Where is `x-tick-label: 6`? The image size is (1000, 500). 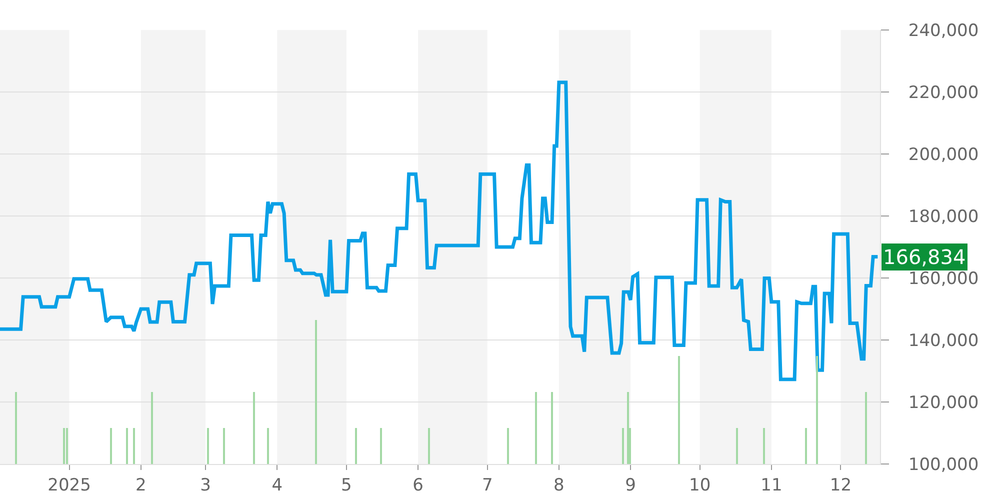 x-tick-label: 6 is located at coordinates (418, 485).